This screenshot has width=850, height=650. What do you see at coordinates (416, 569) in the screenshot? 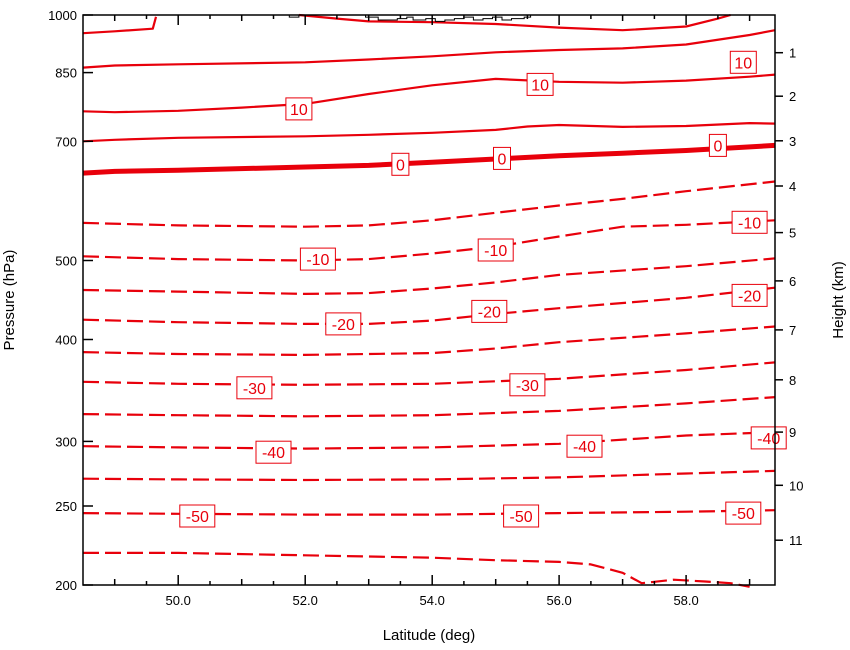
I see `contour-line--55-0` at bounding box center [416, 569].